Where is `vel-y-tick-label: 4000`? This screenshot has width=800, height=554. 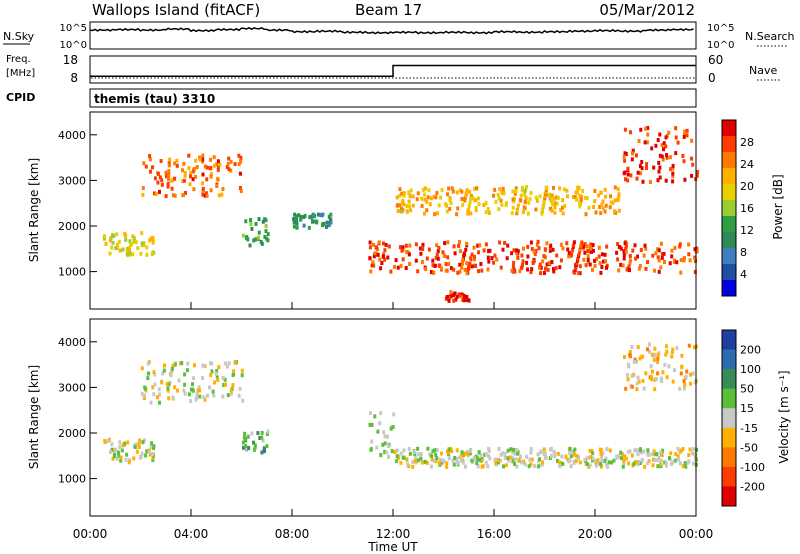
vel-y-tick-label: 4000 is located at coordinates (72, 342).